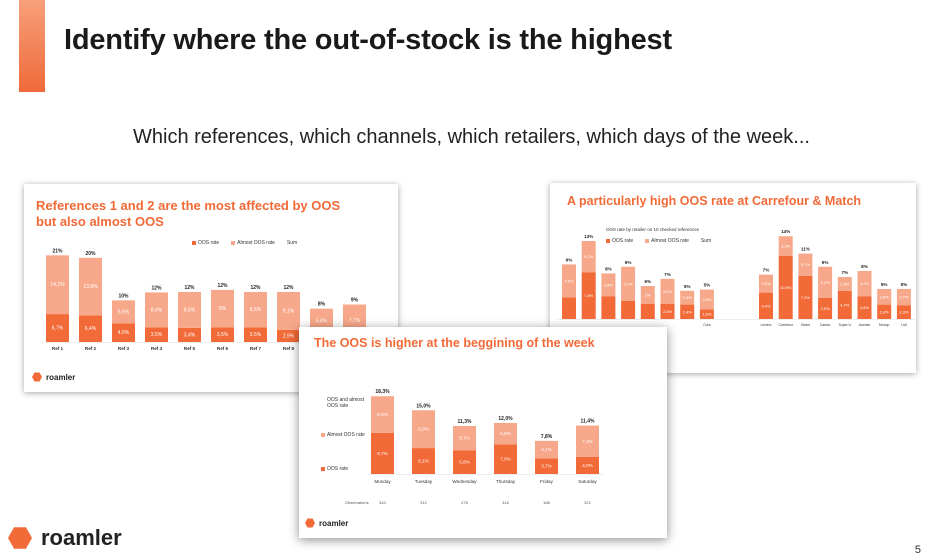  I want to click on data-label-almost: 7,4%, so click(587, 441).